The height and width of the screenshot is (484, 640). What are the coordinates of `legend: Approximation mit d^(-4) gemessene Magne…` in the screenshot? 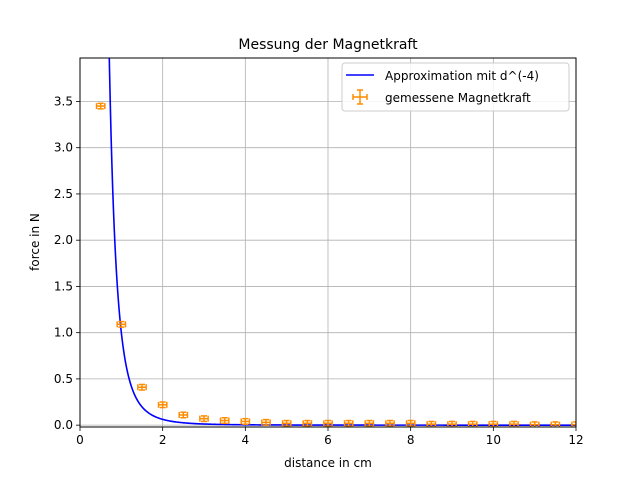 It's located at (455, 87).